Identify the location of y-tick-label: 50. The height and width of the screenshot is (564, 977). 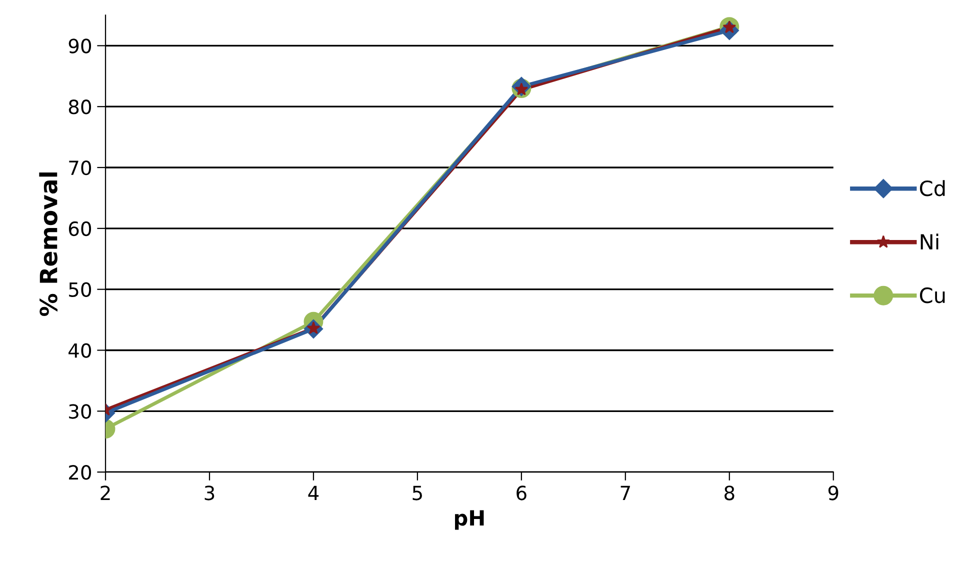
(80, 289).